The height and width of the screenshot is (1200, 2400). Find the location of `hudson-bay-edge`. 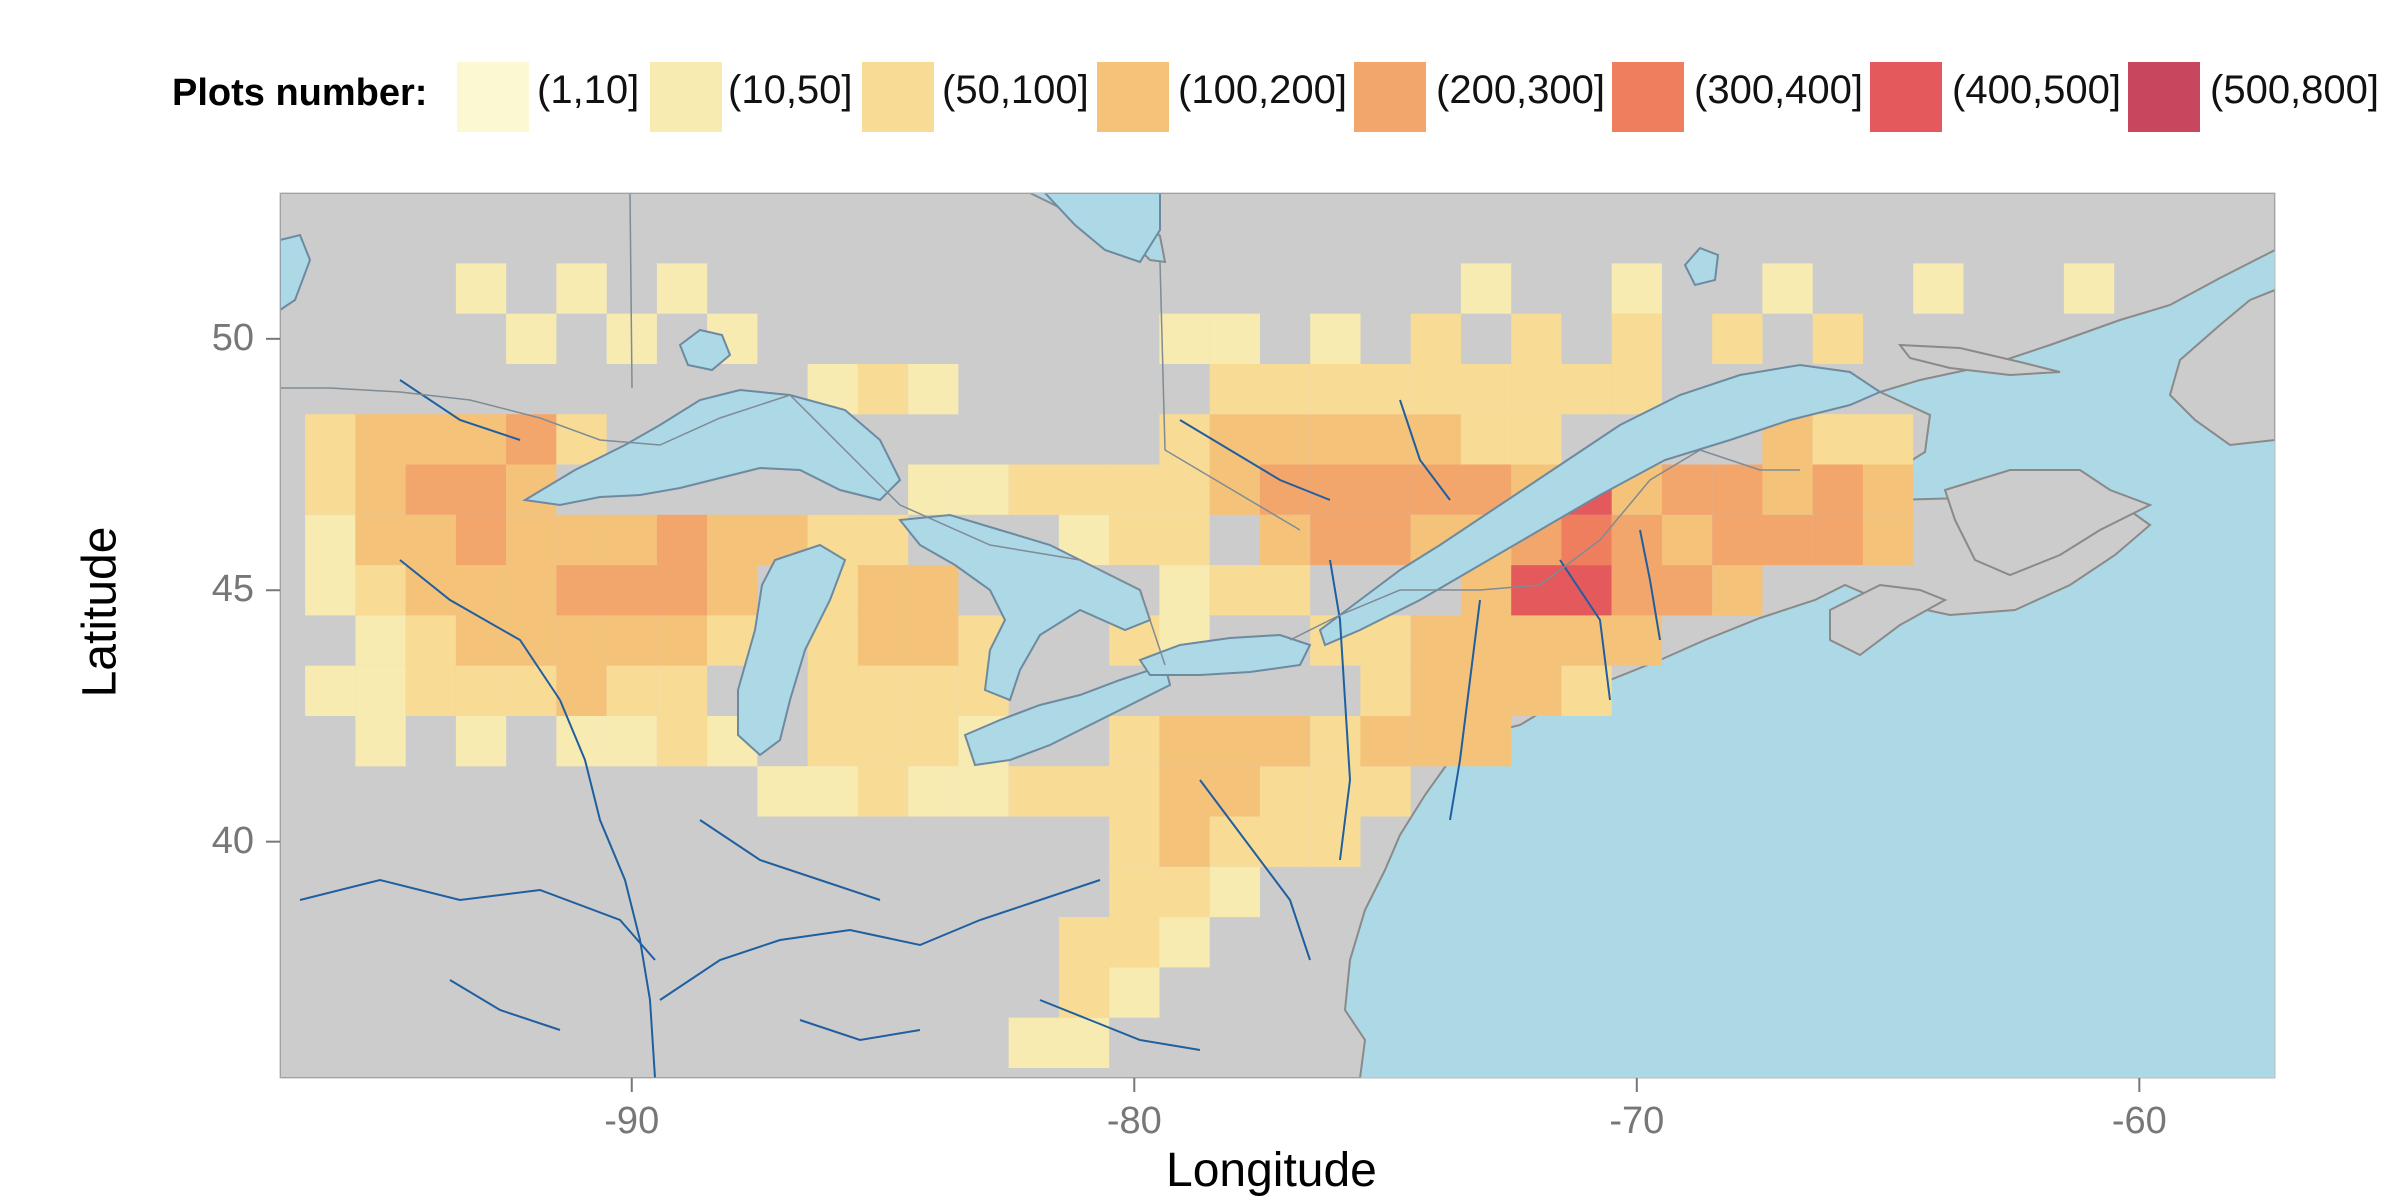

hudson-bay-edge is located at coordinates (1102, 228).